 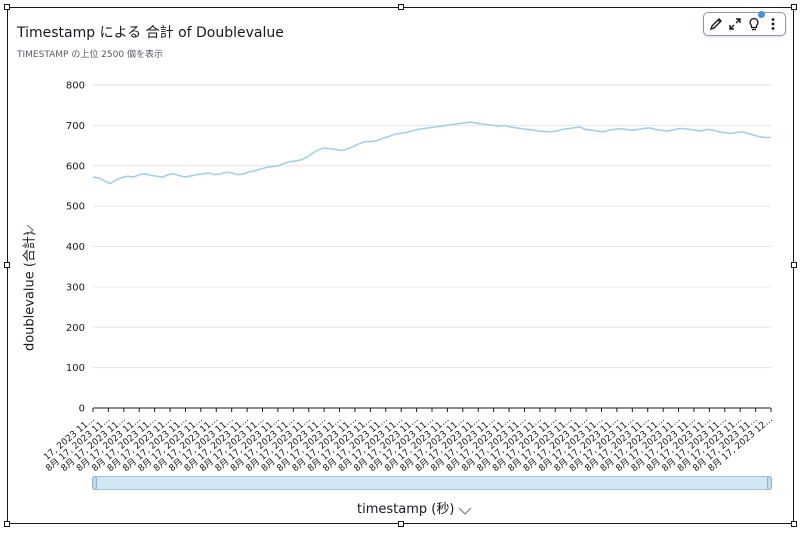 I want to click on scrollbar-right-grip, so click(x=769, y=483).